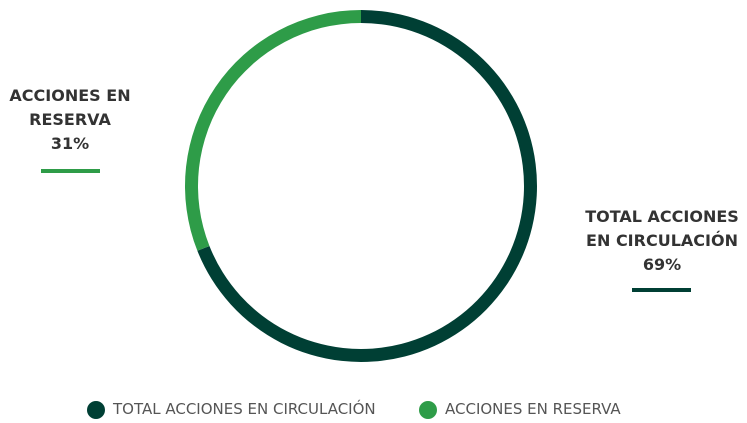  Describe the element at coordinates (70, 143) in the screenshot. I see `slice-value-label: 31%` at that location.